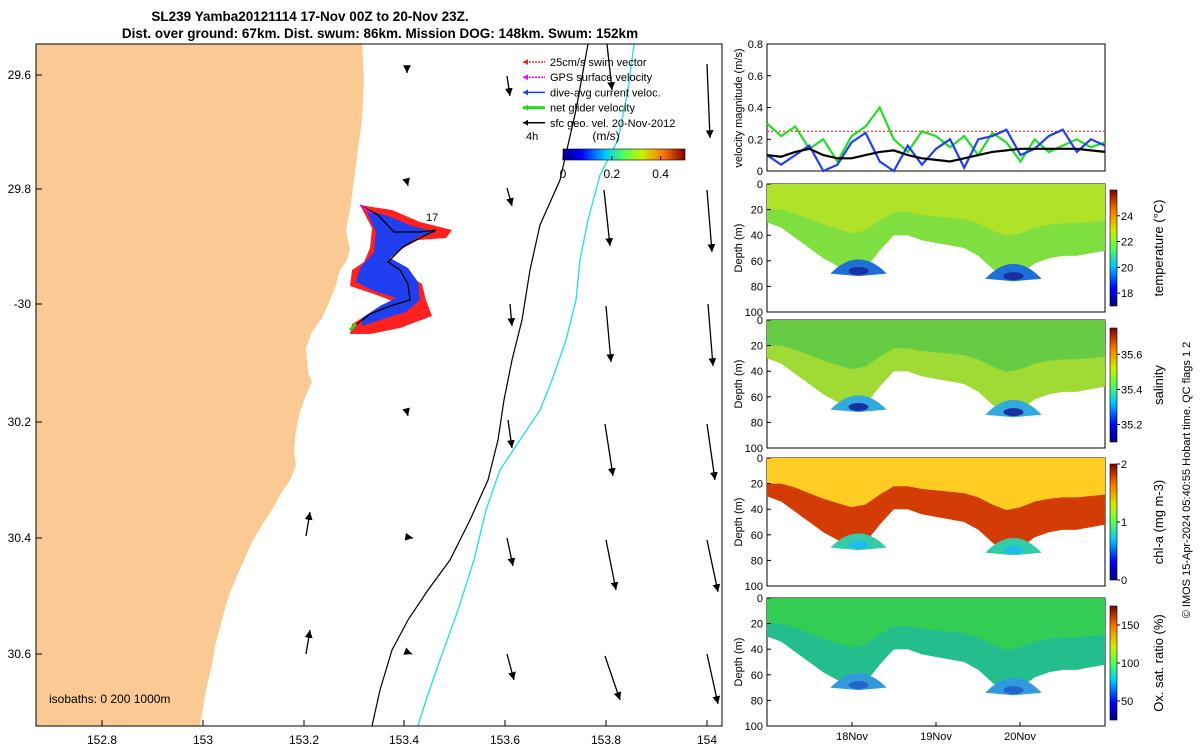 The height and width of the screenshot is (750, 1200). I want to click on latitude-tick-label: -30, so click(23, 304).